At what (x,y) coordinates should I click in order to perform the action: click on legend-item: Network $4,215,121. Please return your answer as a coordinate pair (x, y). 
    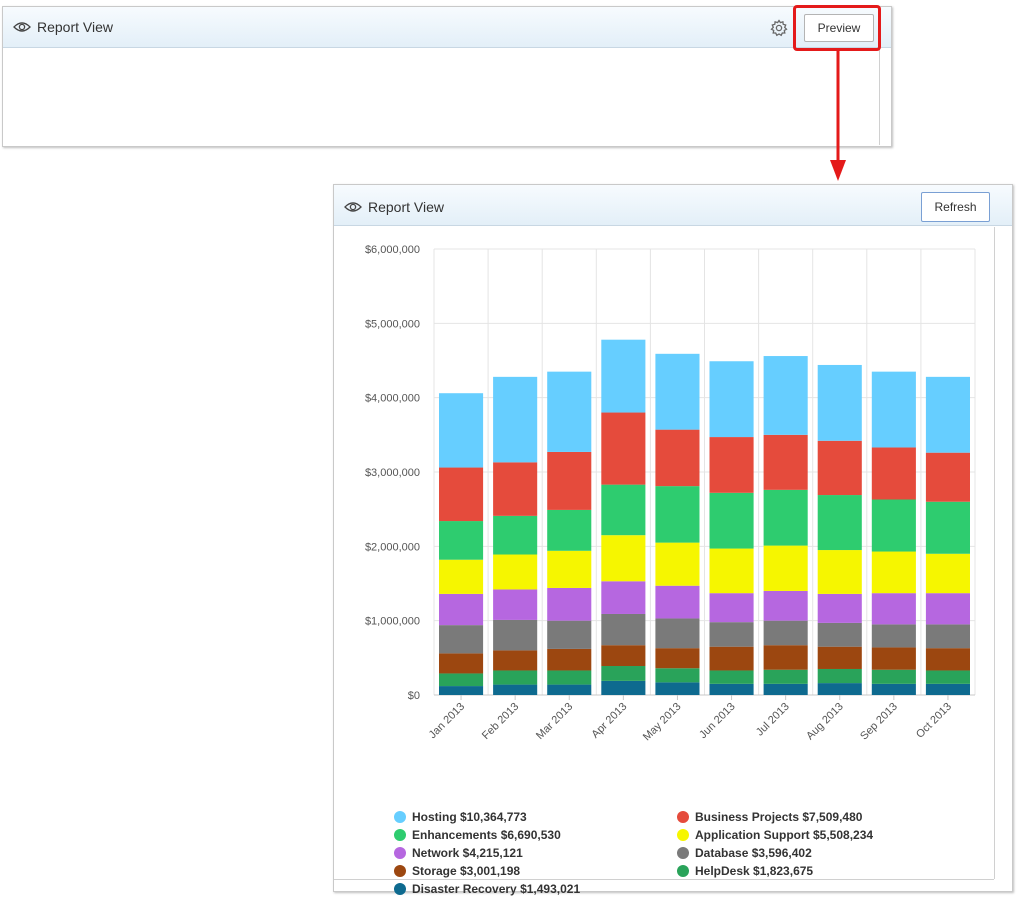
    Looking at the image, I should click on (458, 854).